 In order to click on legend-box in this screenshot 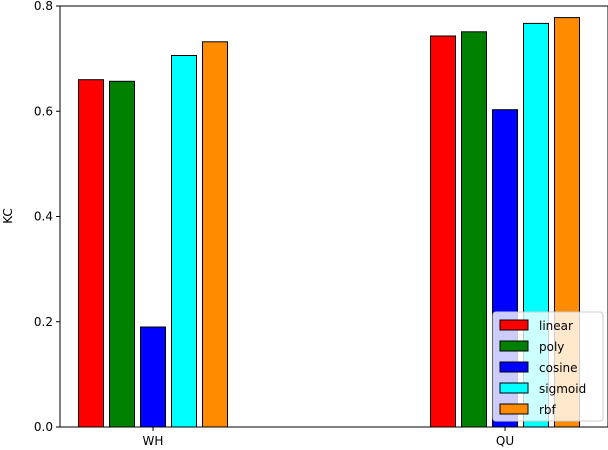, I will do `click(548, 366)`.